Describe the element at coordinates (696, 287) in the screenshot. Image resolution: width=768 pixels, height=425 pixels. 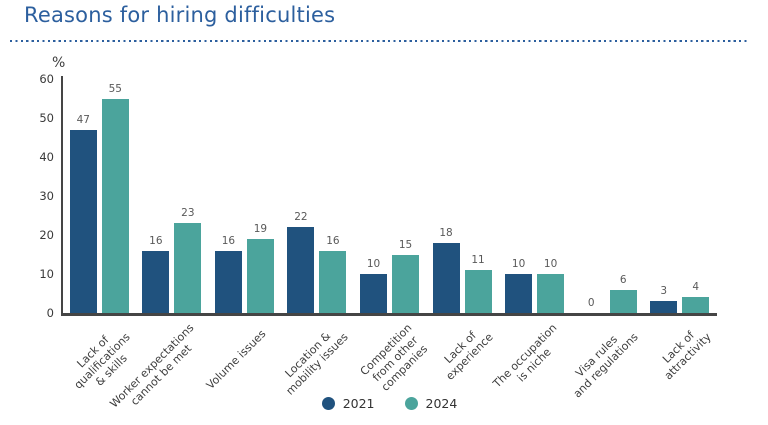
I see `bar-value-label: 4` at that location.